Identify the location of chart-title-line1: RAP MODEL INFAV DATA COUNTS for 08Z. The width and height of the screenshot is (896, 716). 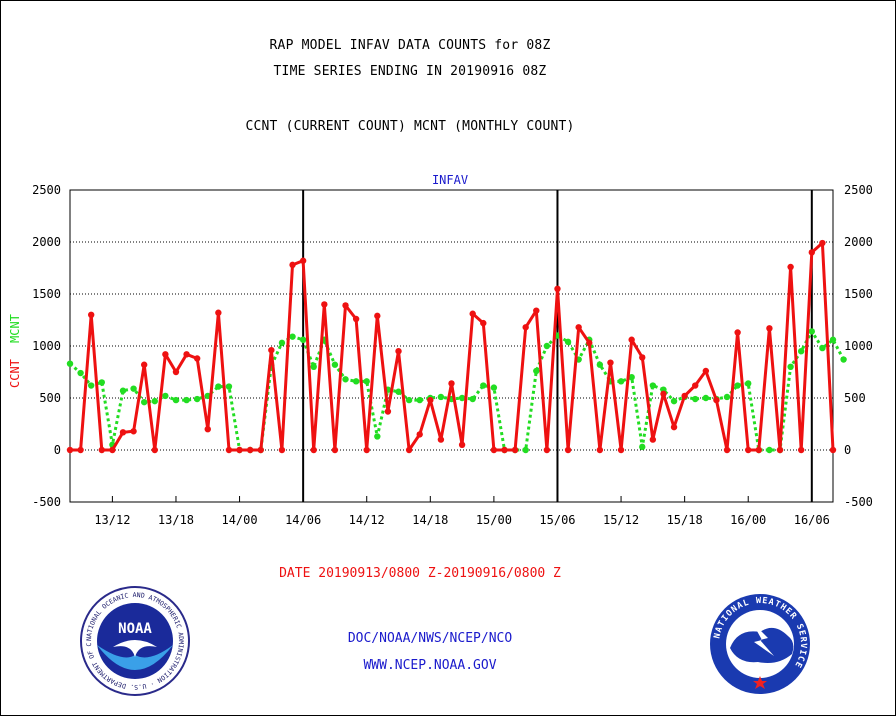
(410, 45).